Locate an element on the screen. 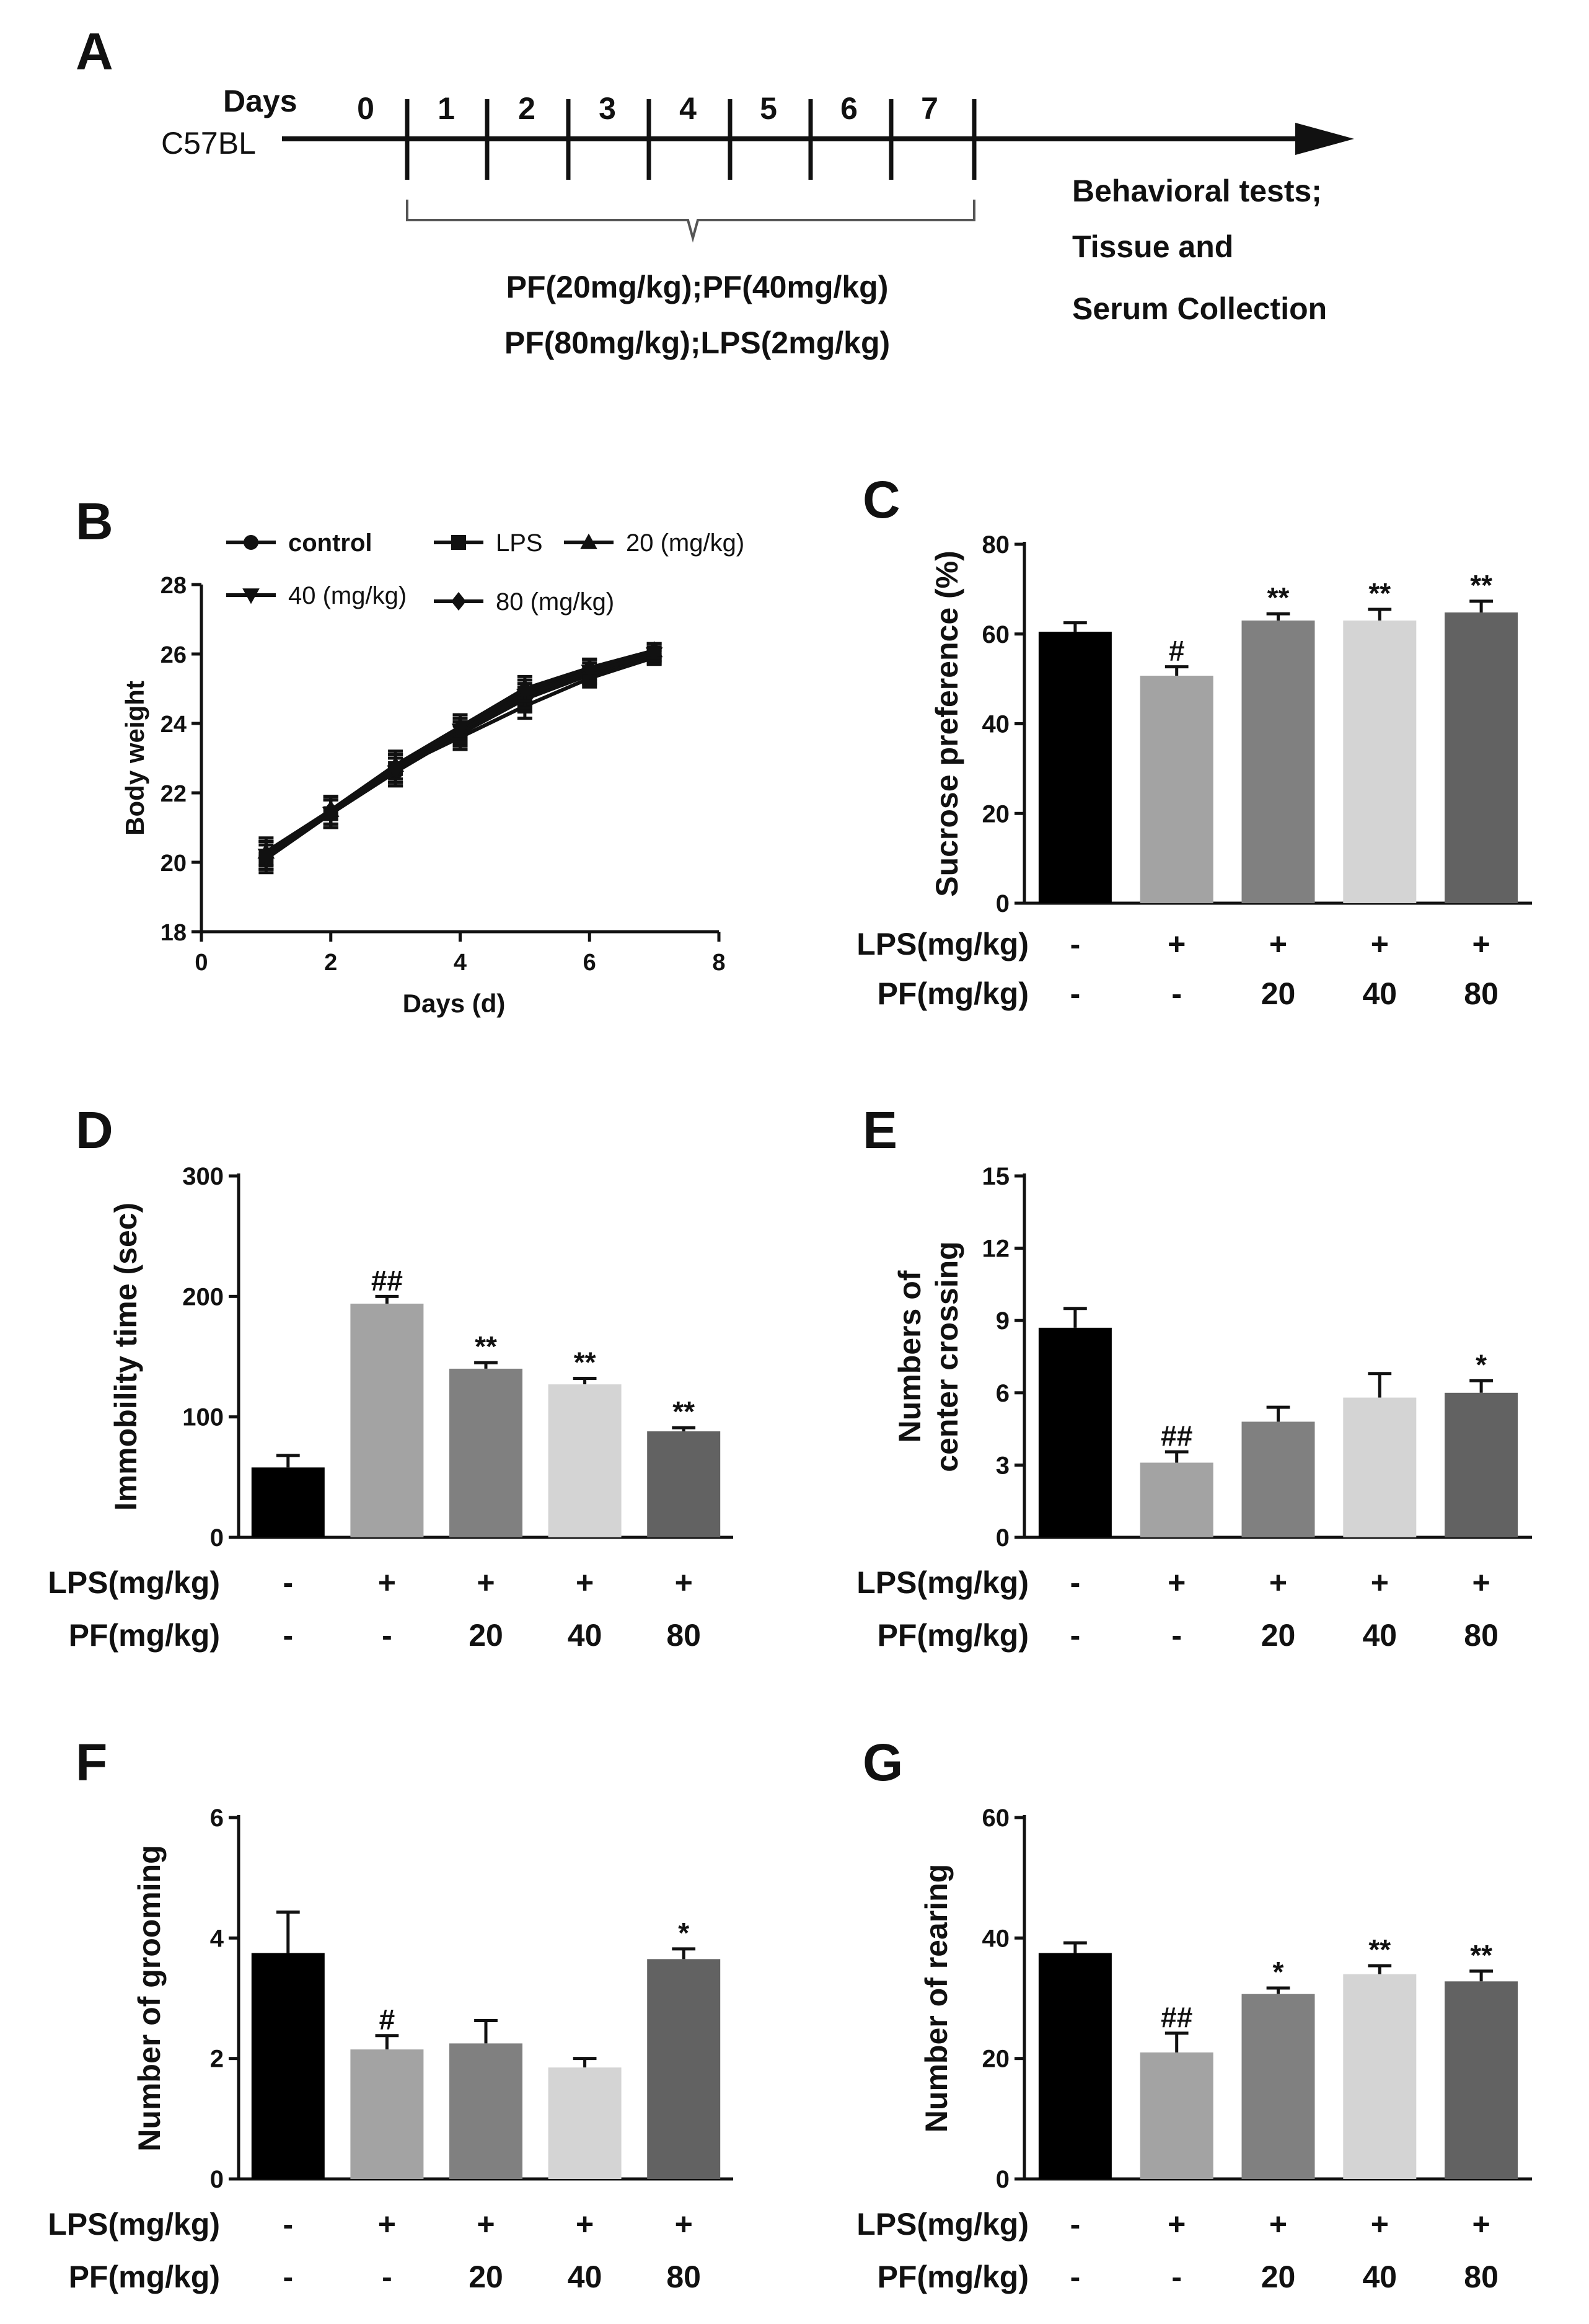 The height and width of the screenshot is (2324, 1589). lps-row-label-d: LPS(mg/kg) is located at coordinates (134, 1582).